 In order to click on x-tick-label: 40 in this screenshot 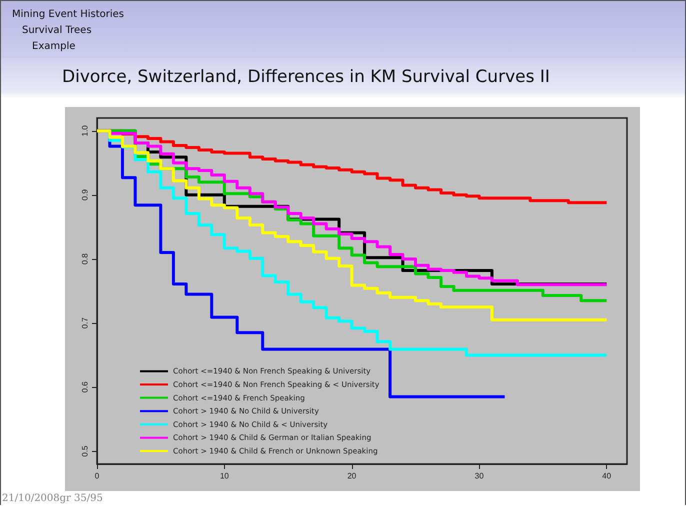, I will do `click(607, 476)`.